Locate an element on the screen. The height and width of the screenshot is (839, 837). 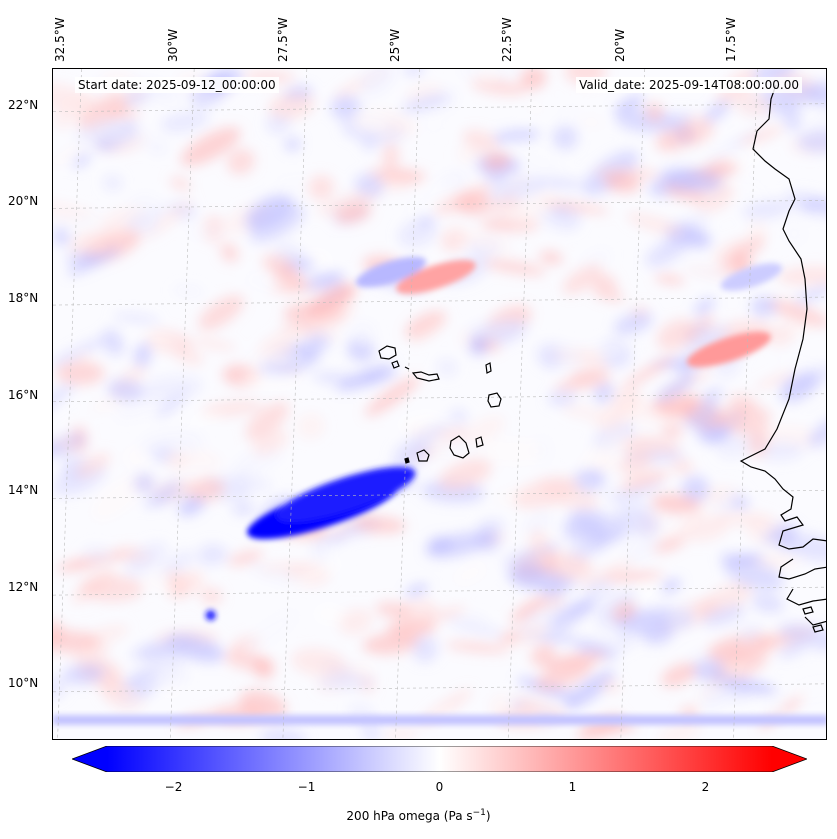
longitude-label: 20°W is located at coordinates (620, 45).